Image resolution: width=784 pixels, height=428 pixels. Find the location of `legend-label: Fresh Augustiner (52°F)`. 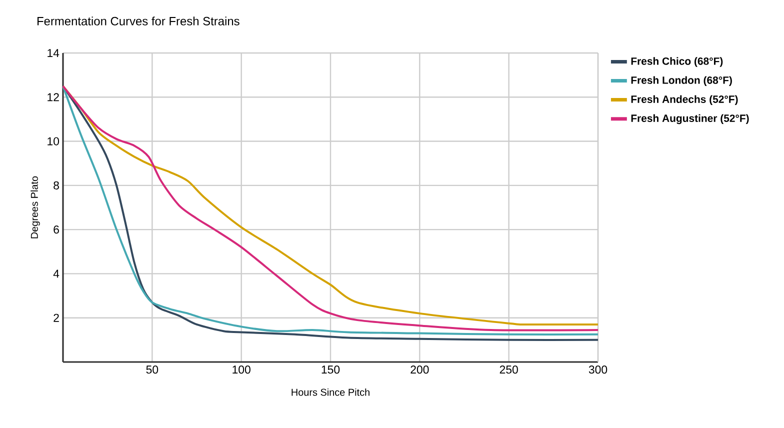

legend-label: Fresh Augustiner (52°F) is located at coordinates (690, 119).